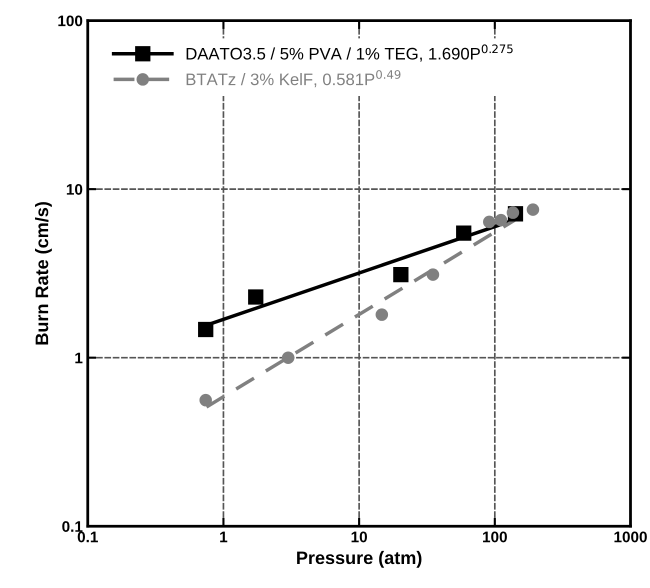 The height and width of the screenshot is (588, 650). I want to click on y-tick-label: 0.1, so click(72, 526).